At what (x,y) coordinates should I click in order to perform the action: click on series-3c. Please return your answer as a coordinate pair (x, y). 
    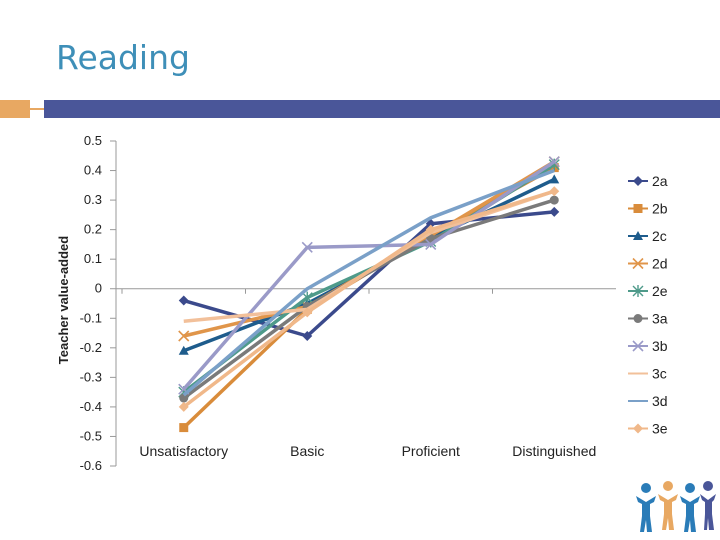
    Looking at the image, I should click on (369, 256).